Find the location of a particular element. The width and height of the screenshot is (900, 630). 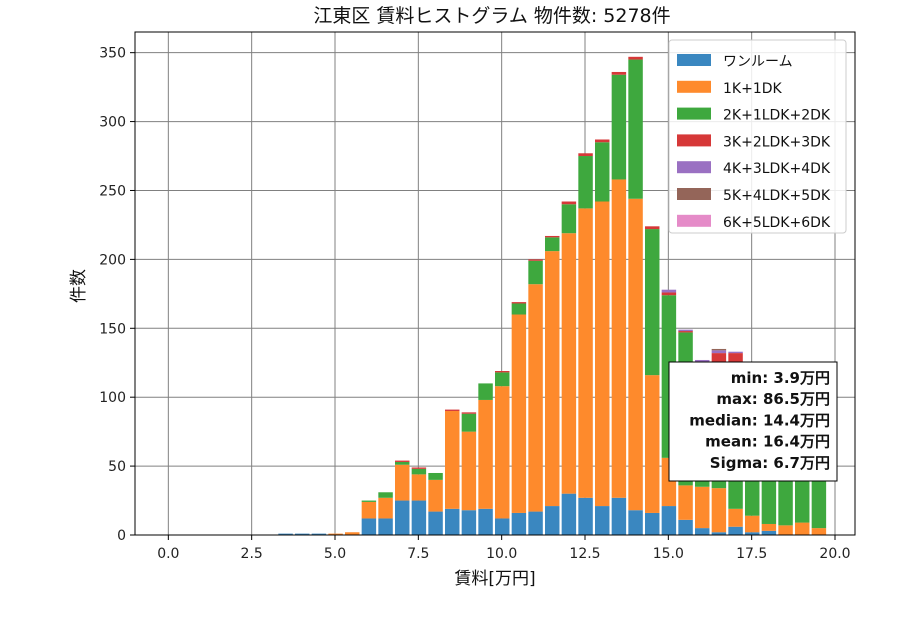

y-tick-label: 250 is located at coordinates (112, 191).